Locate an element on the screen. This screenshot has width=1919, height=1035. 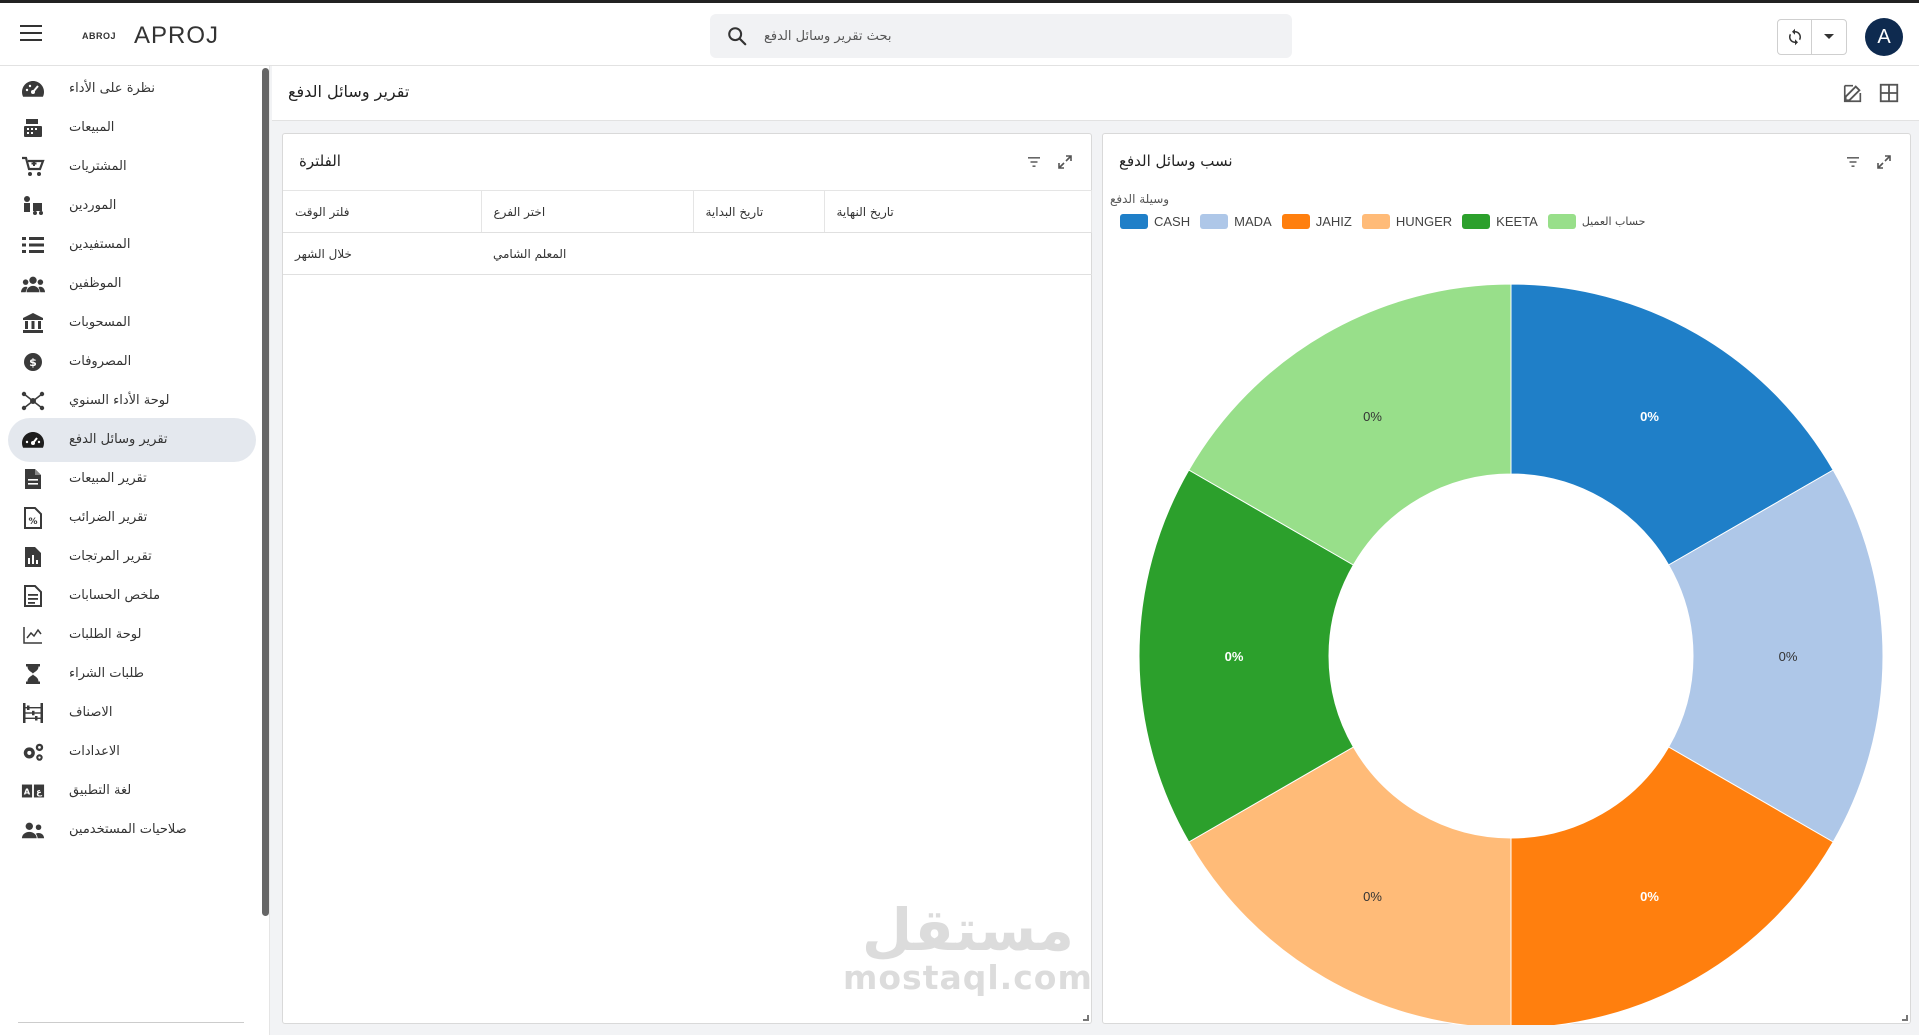
sidebar-item-employees: الموظفين is located at coordinates (132, 284).